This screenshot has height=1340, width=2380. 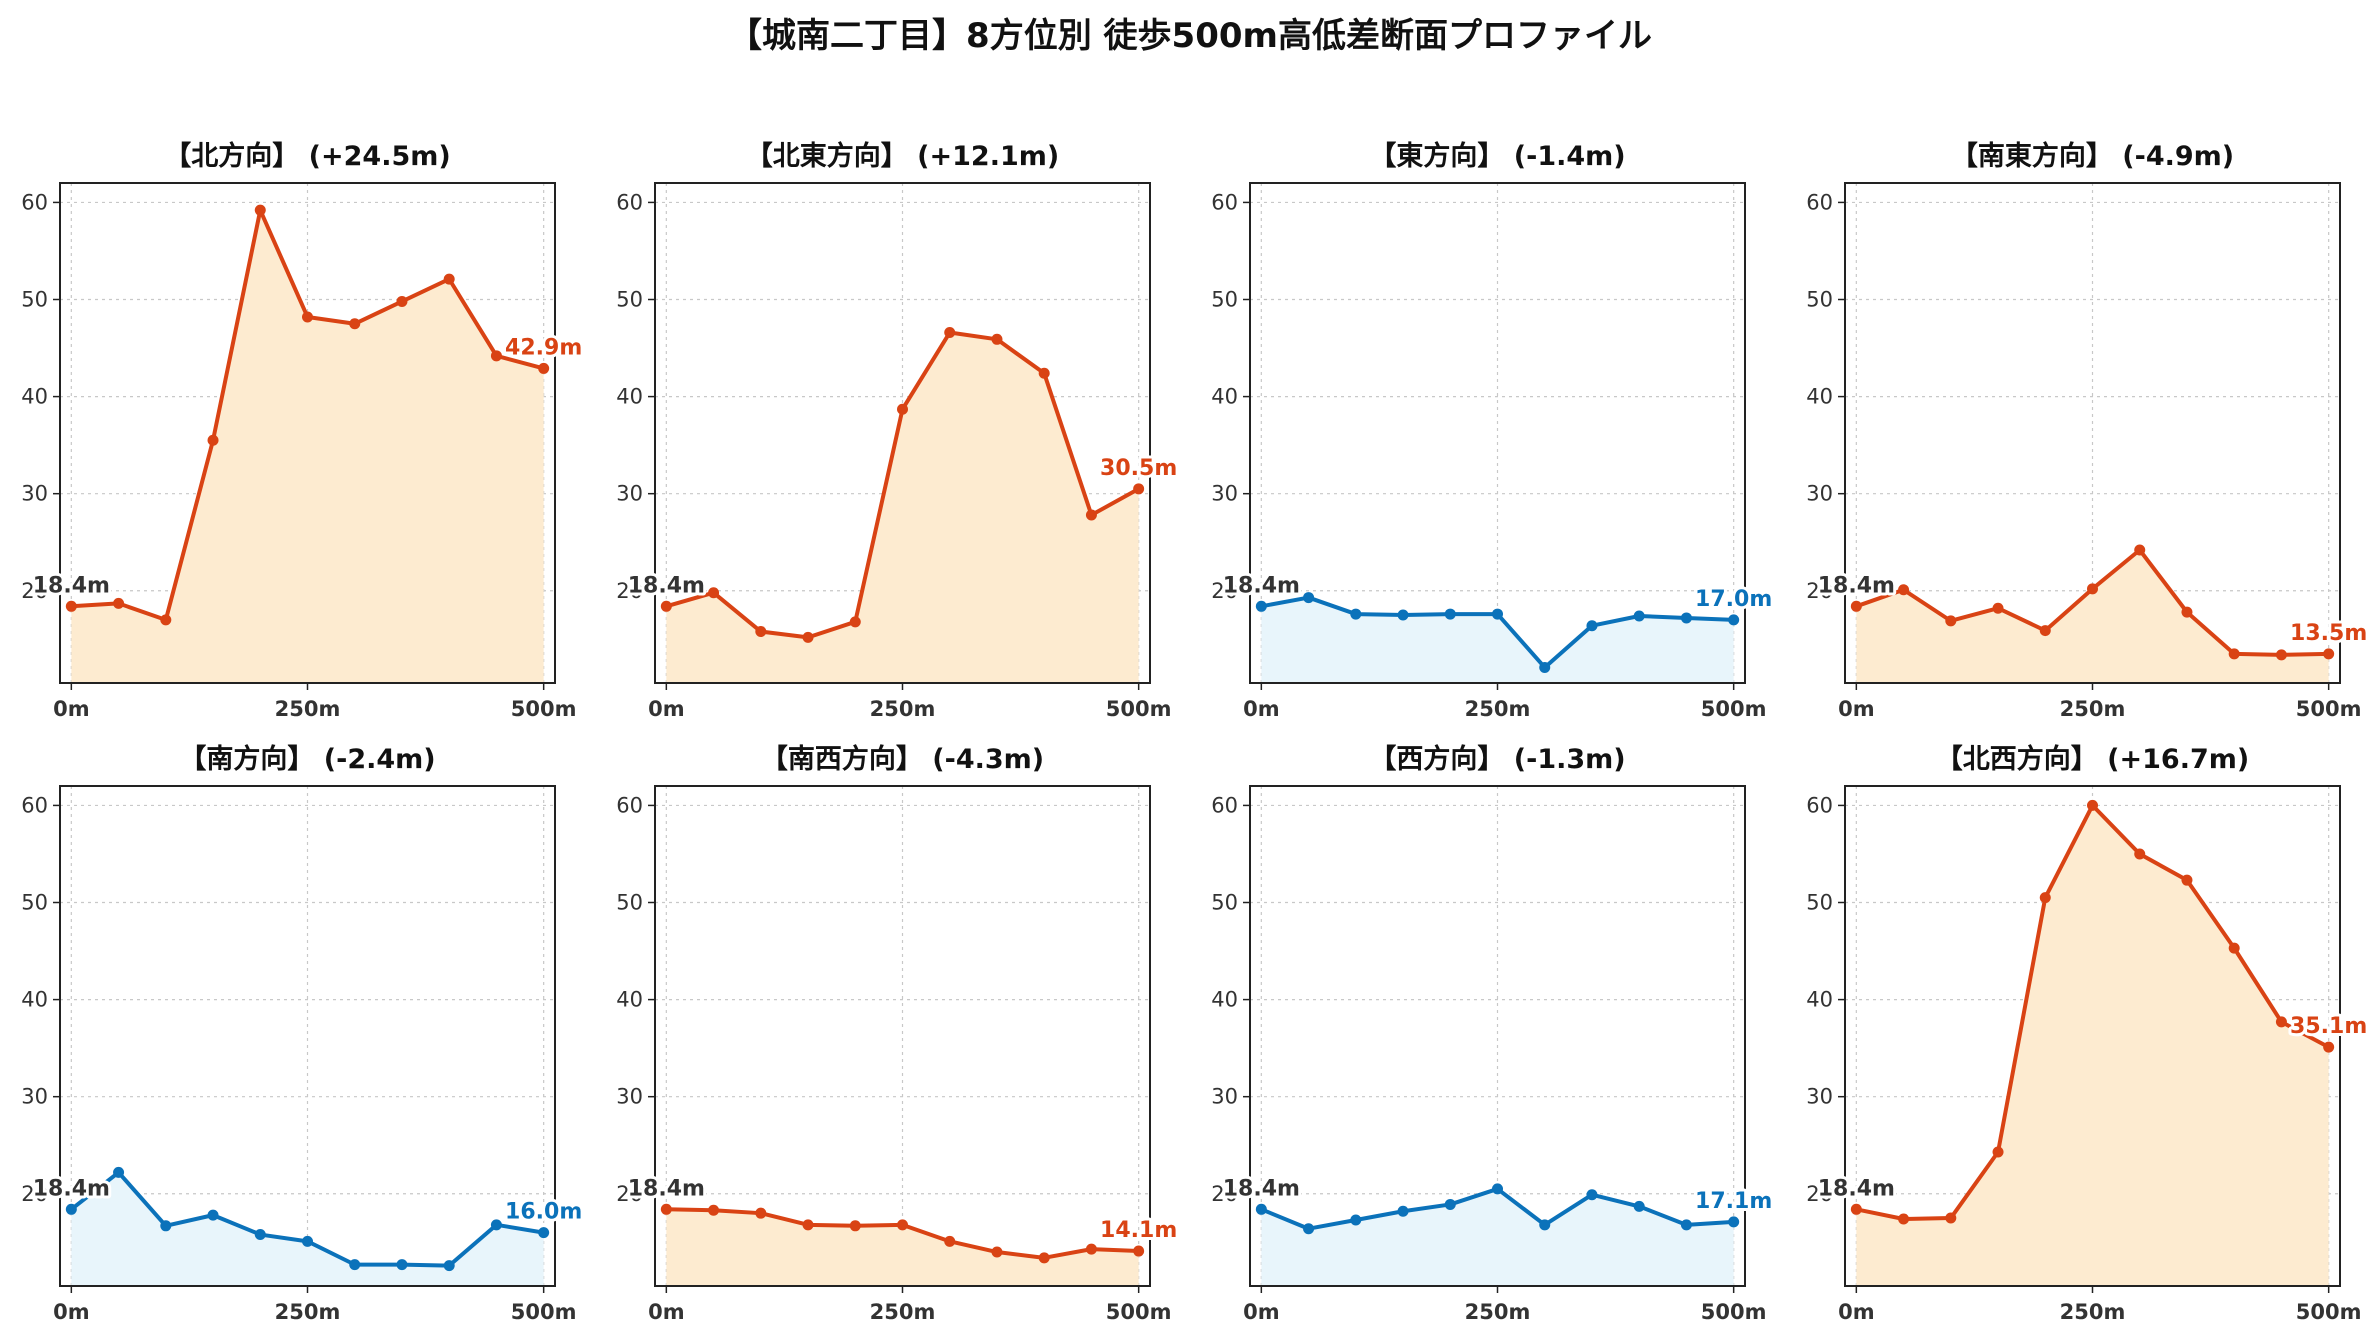 What do you see at coordinates (1733, 1201) in the screenshot?
I see `end-label-halo: 17.1m` at bounding box center [1733, 1201].